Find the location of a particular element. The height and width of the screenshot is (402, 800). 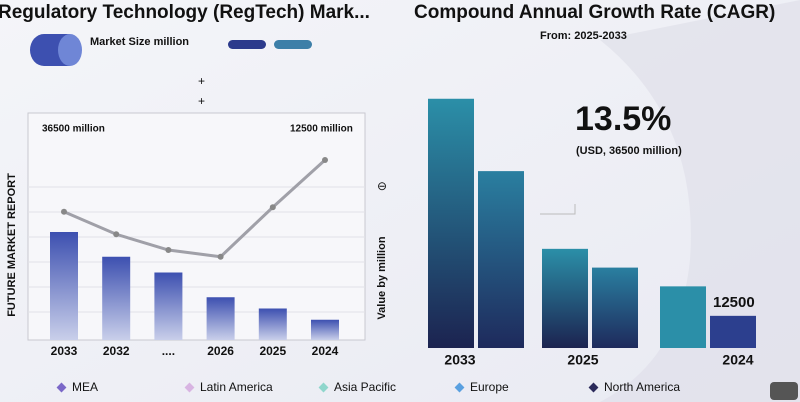

annotation: 12500 million is located at coordinates (321, 129).